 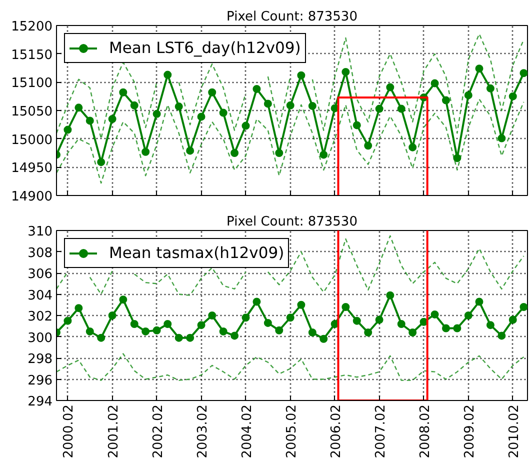 What do you see at coordinates (158, 431) in the screenshot?
I see `x-tick-label: 2002.02` at bounding box center [158, 431].